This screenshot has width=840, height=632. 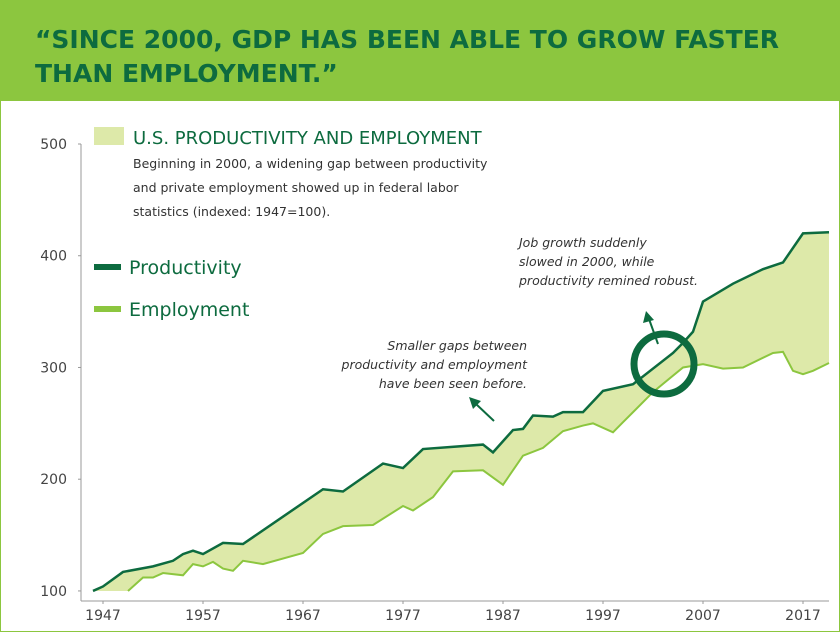 I want to click on annotation: productivity and employment, so click(x=435, y=364).